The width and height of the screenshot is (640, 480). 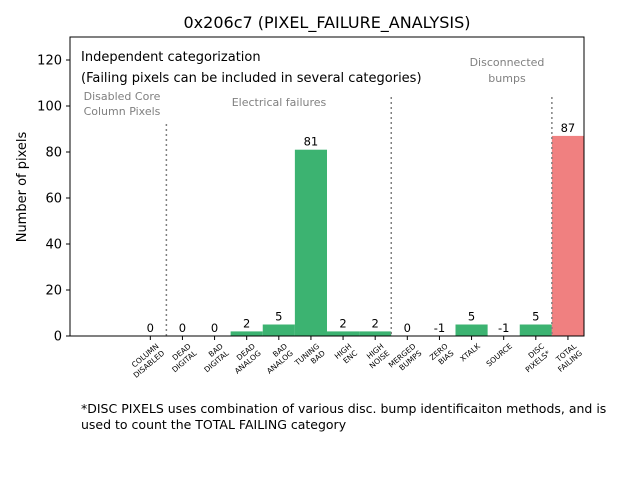 I want to click on x-tick-label-6: HIGHENC, so click(x=346, y=355).